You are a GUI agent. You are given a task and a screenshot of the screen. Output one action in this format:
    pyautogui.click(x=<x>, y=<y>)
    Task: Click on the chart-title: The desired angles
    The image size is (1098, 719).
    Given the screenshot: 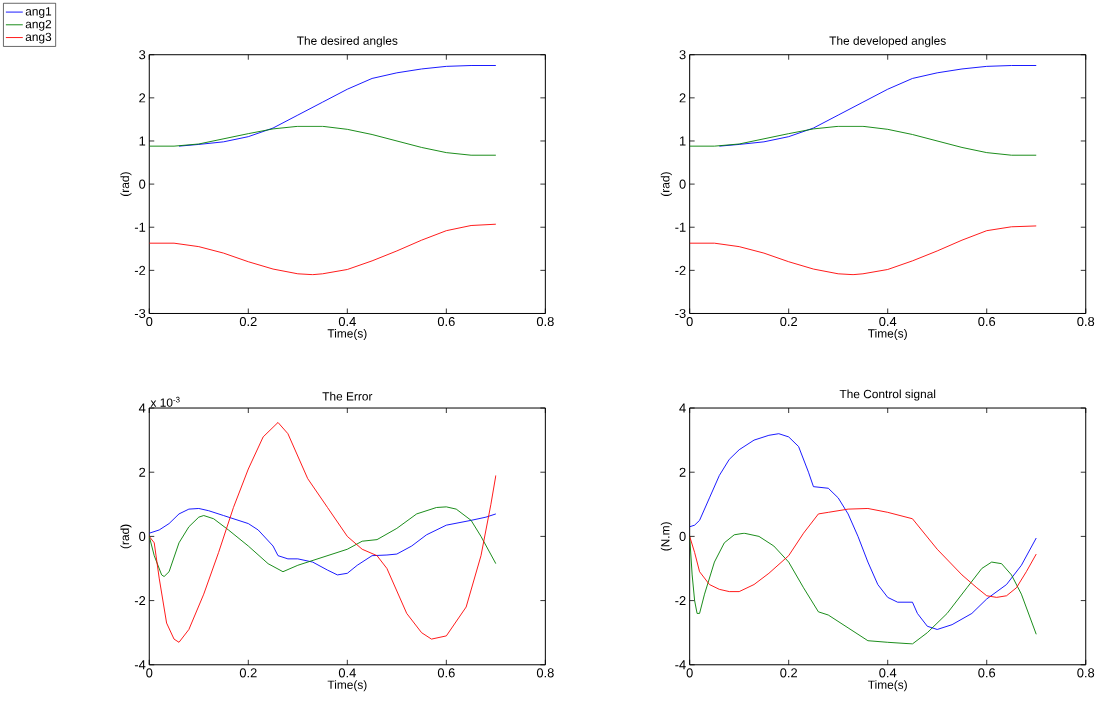 What is the action you would take?
    pyautogui.click(x=347, y=42)
    